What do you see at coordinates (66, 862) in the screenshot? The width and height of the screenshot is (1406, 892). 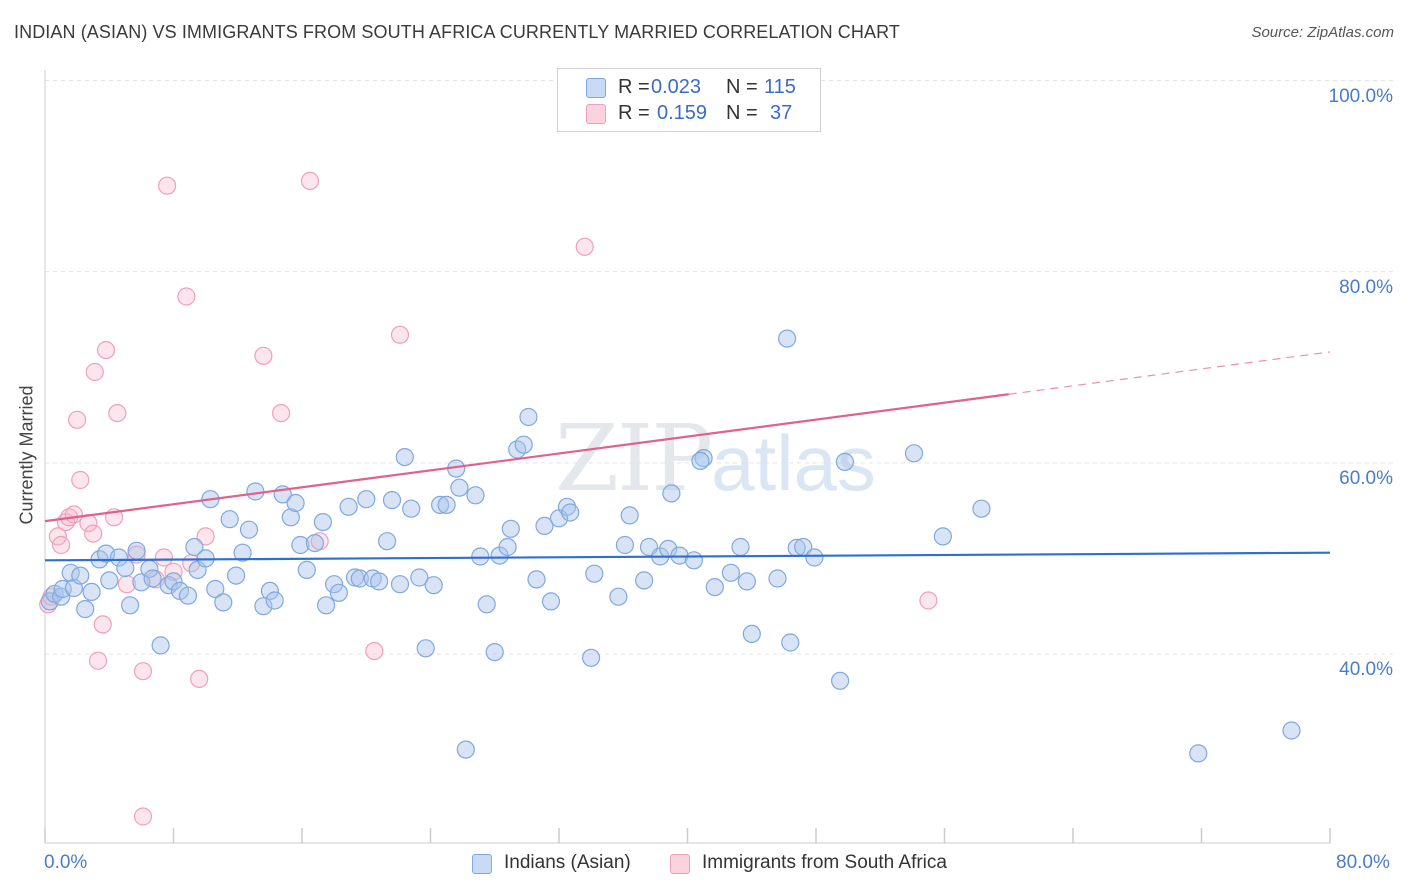 I see `x-tick-label-min: 0.0%` at bounding box center [66, 862].